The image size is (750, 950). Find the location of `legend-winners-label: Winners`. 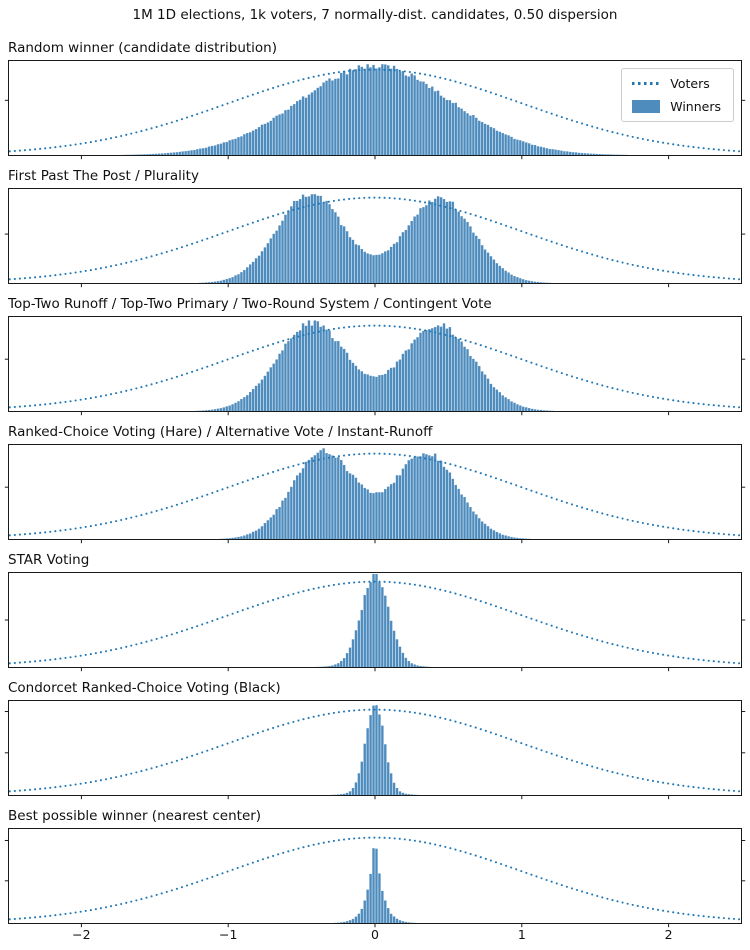

legend-winners-label: Winners is located at coordinates (695, 106).